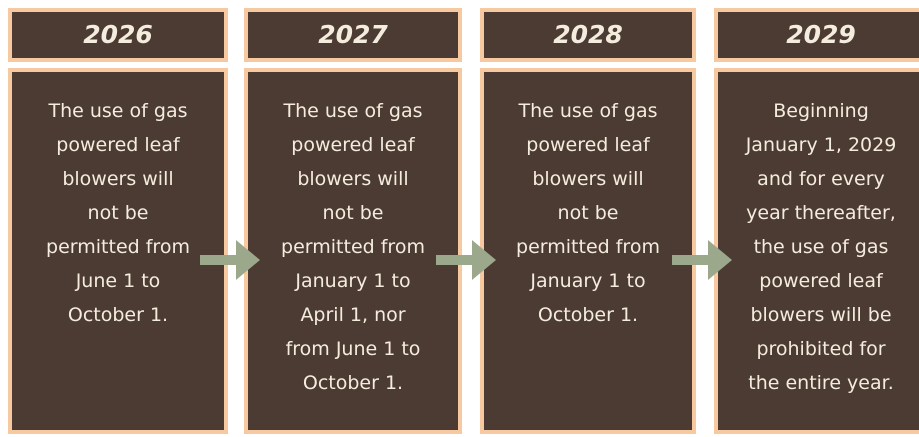  Describe the element at coordinates (353, 349) in the screenshot. I see `description-line: from June 1 to` at that location.